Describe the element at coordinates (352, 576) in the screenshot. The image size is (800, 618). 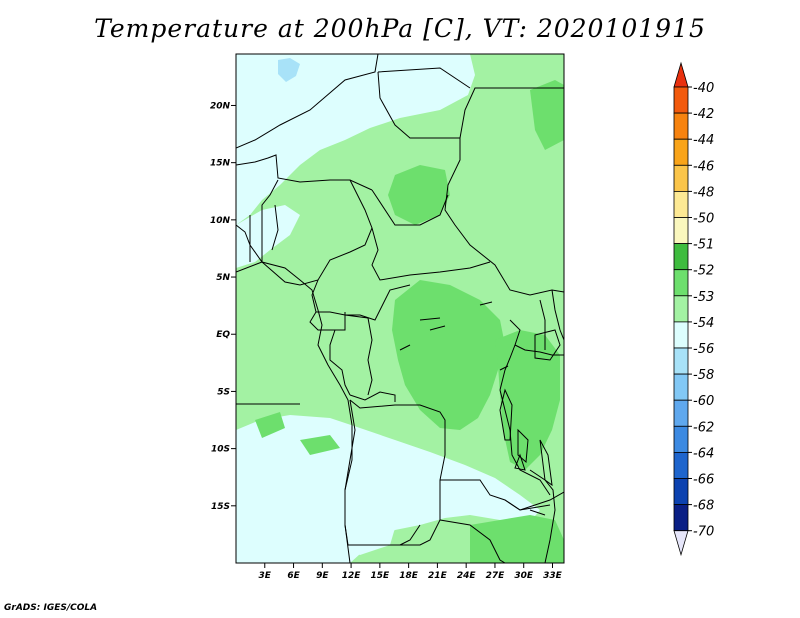
I see `lon-tick-label: 12E` at that location.